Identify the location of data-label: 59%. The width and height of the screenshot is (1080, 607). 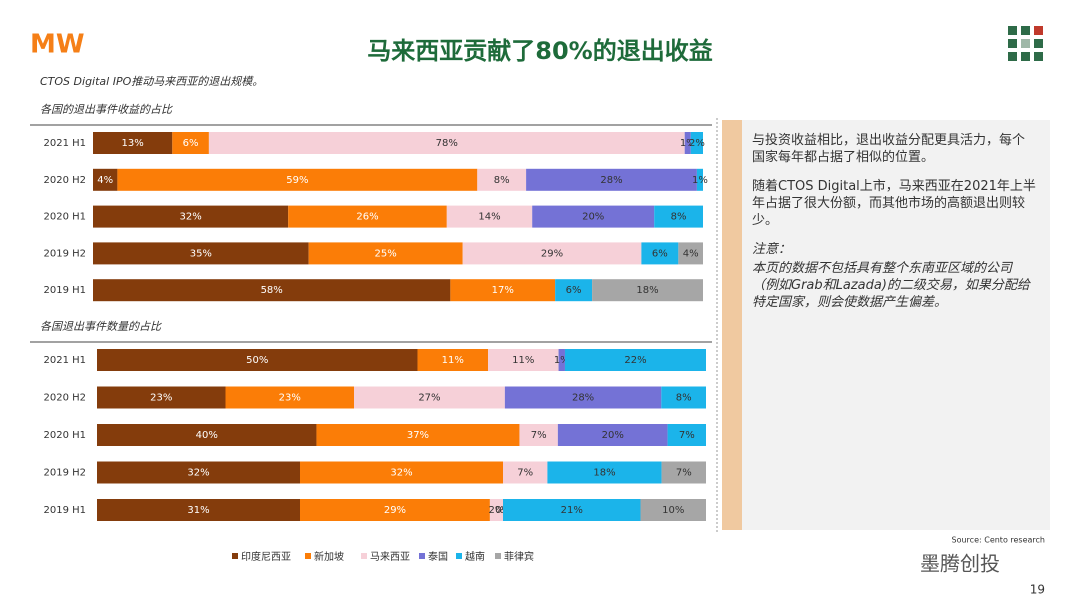
(297, 180).